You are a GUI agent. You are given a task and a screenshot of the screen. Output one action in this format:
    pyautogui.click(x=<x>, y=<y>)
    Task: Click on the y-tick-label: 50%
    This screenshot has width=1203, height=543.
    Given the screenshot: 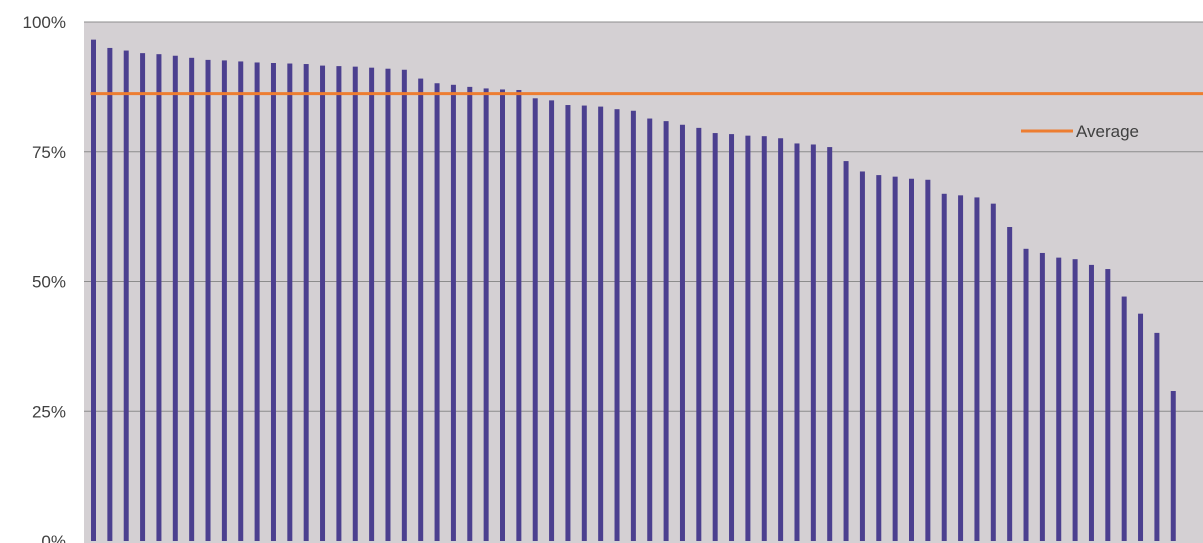 What is the action you would take?
    pyautogui.click(x=49, y=282)
    